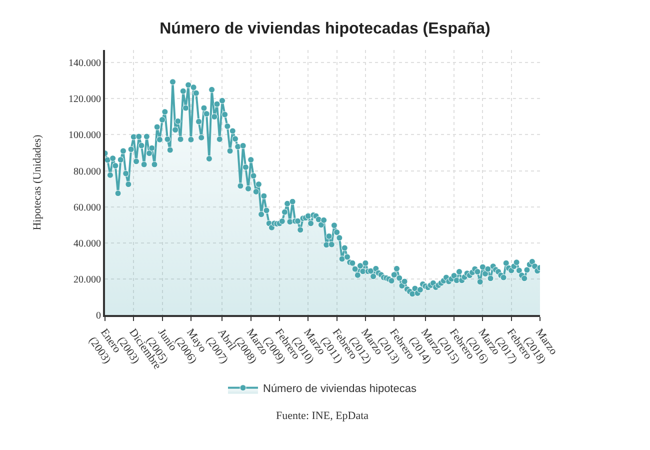  Describe the element at coordinates (84, 100) in the screenshot. I see `y-tick-label: 120.000` at that location.